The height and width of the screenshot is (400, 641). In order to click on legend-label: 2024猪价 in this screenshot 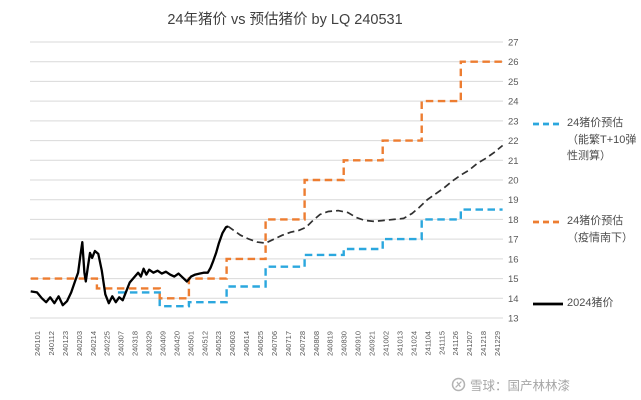, I will do `click(590, 303)`.